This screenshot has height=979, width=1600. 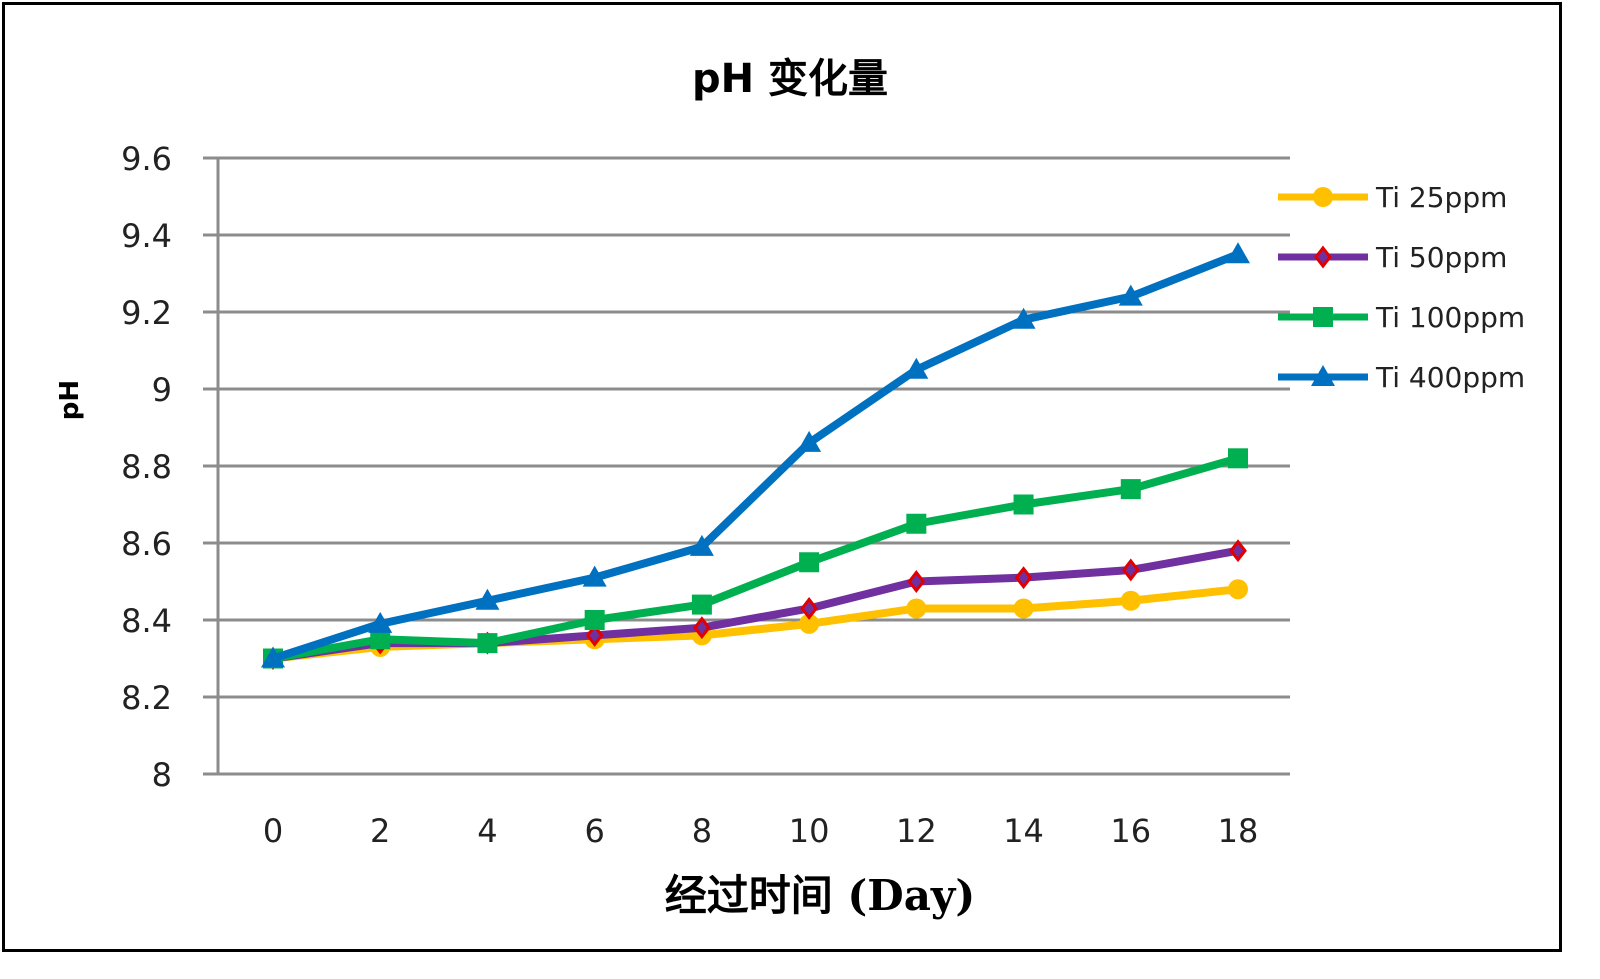 What do you see at coordinates (162, 775) in the screenshot?
I see `y-tick-label: 8` at bounding box center [162, 775].